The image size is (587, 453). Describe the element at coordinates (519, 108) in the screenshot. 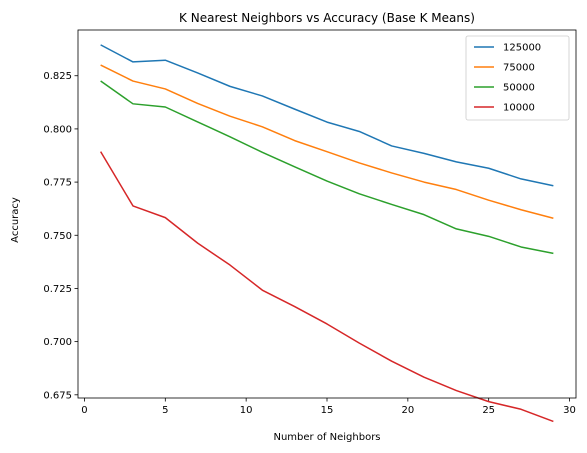

I see `legend-entry: 10000` at that location.